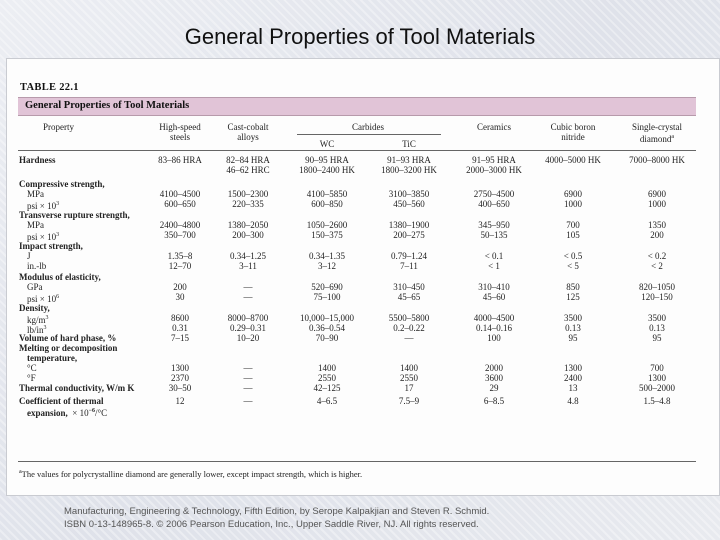  I want to click on table-cell: 3–12, so click(327, 266).